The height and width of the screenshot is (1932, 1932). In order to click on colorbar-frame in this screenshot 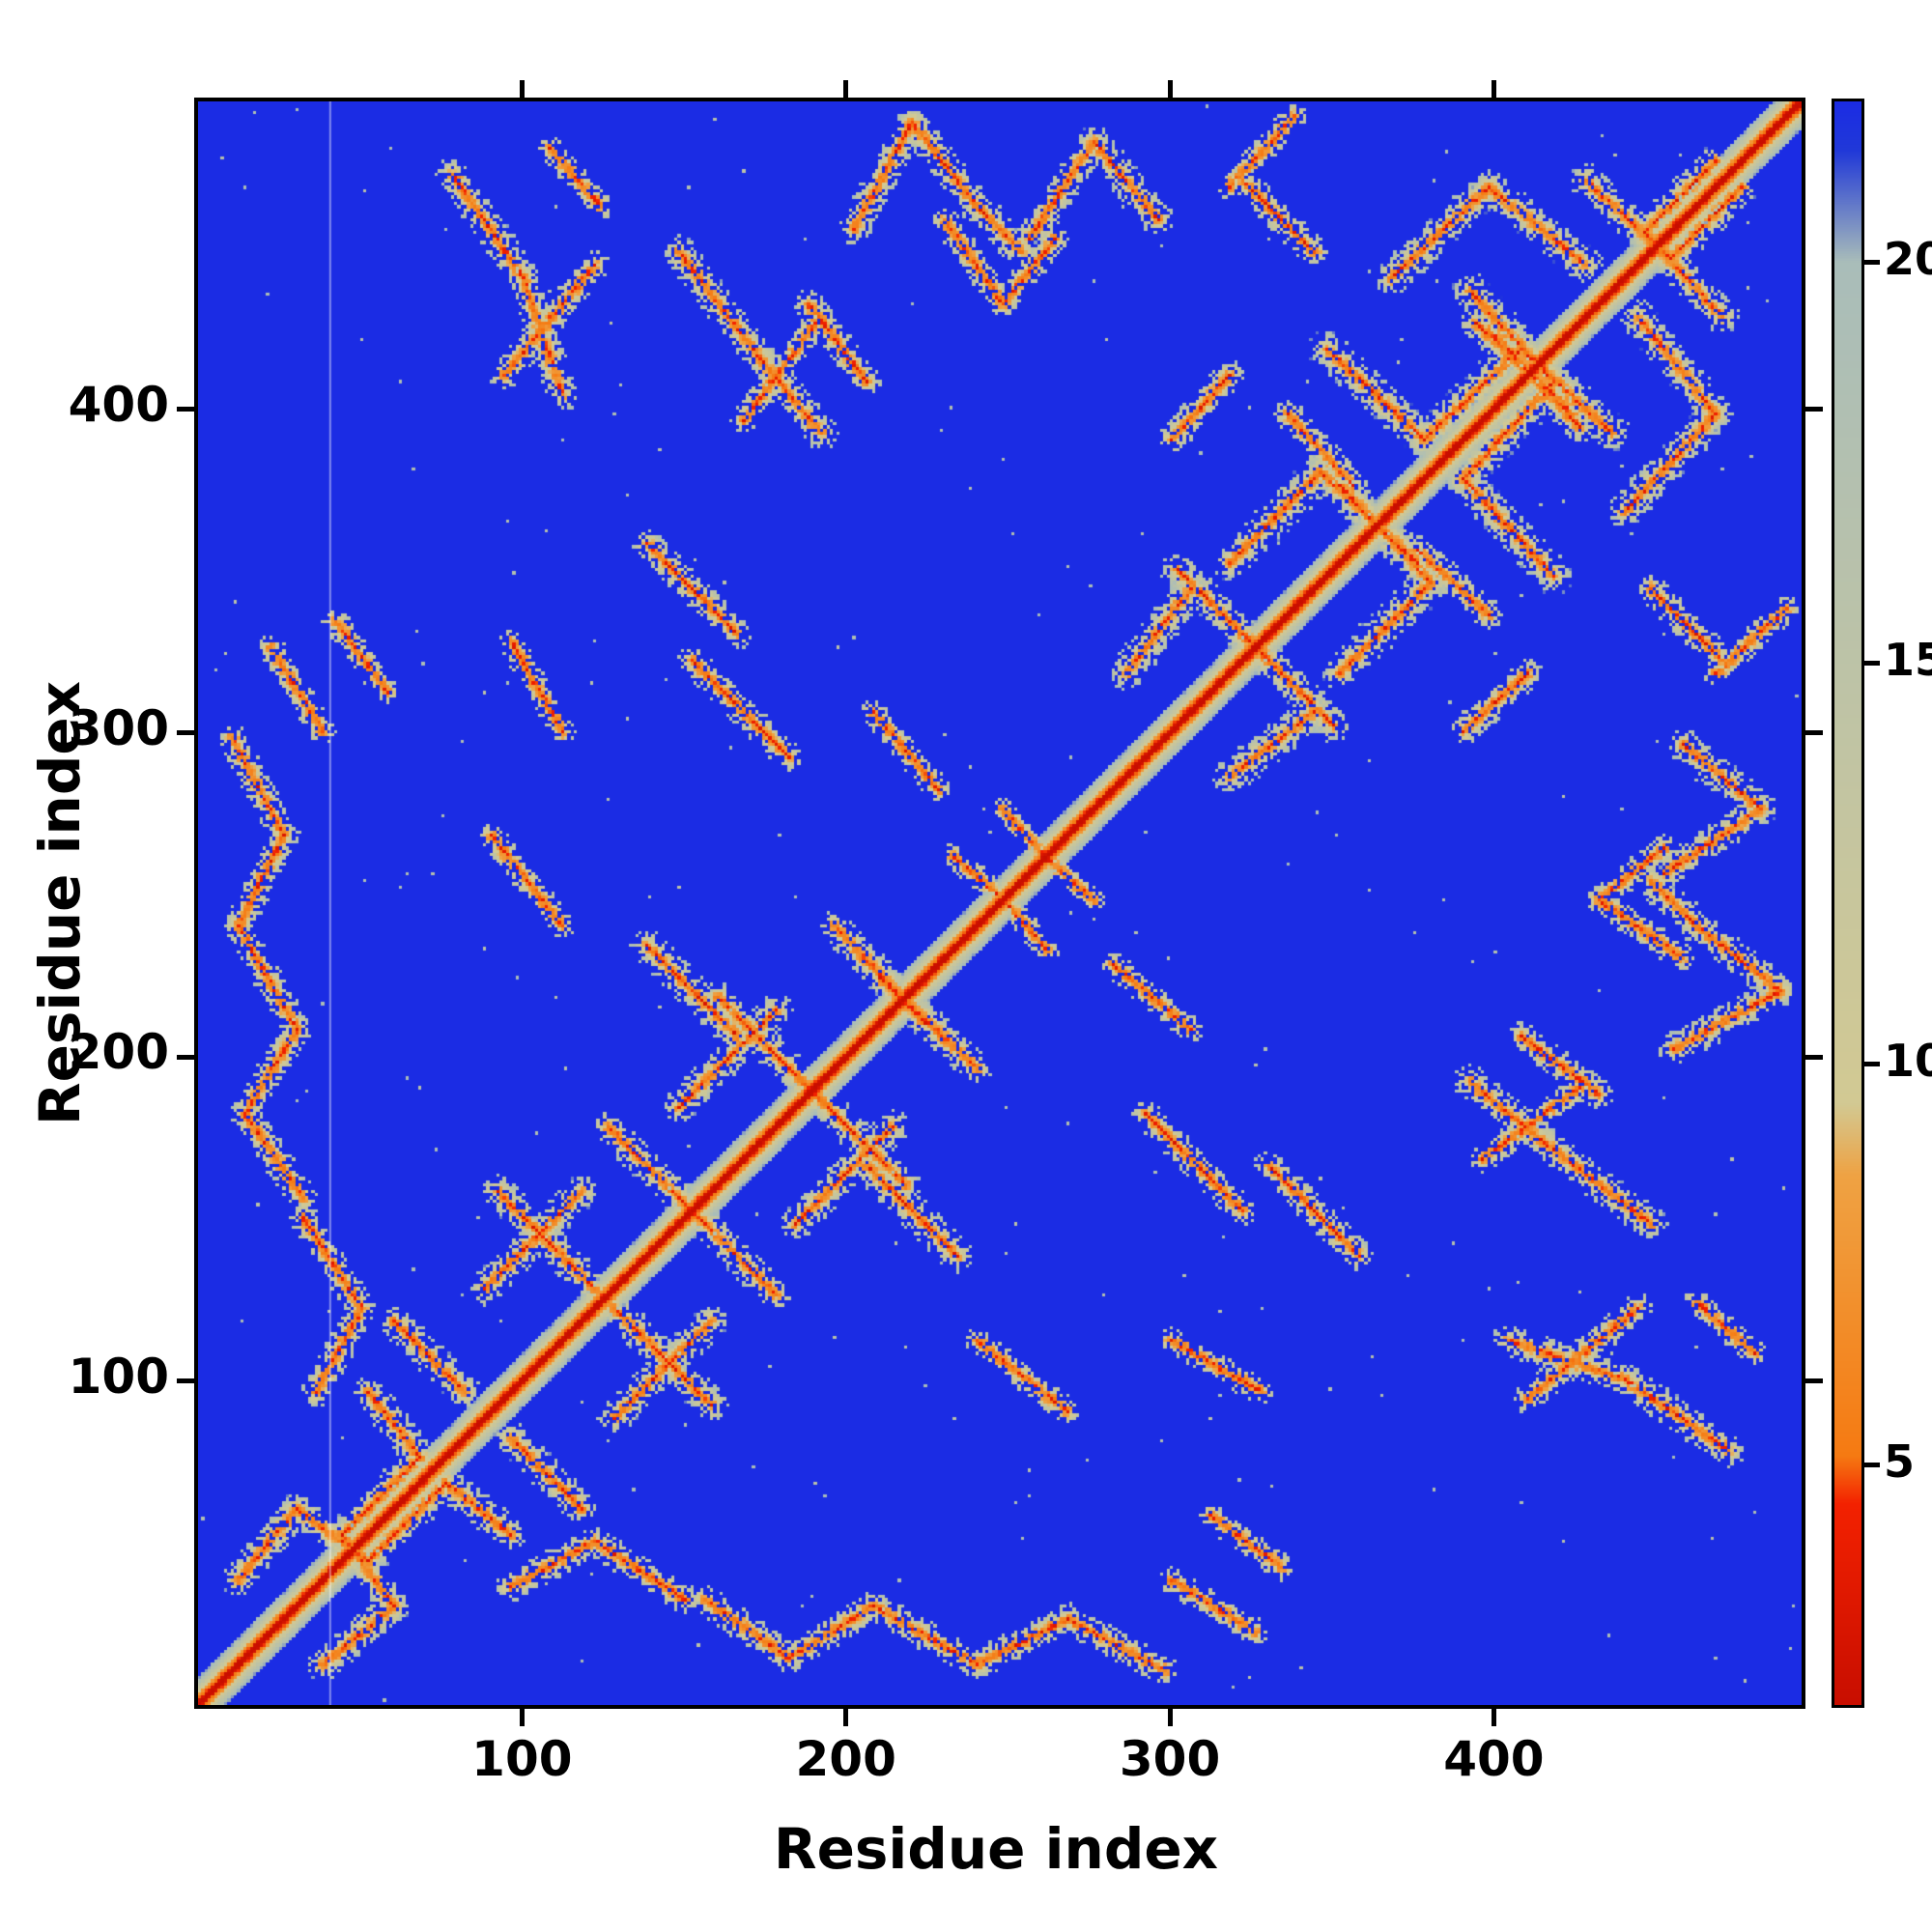, I will do `click(1848, 903)`.